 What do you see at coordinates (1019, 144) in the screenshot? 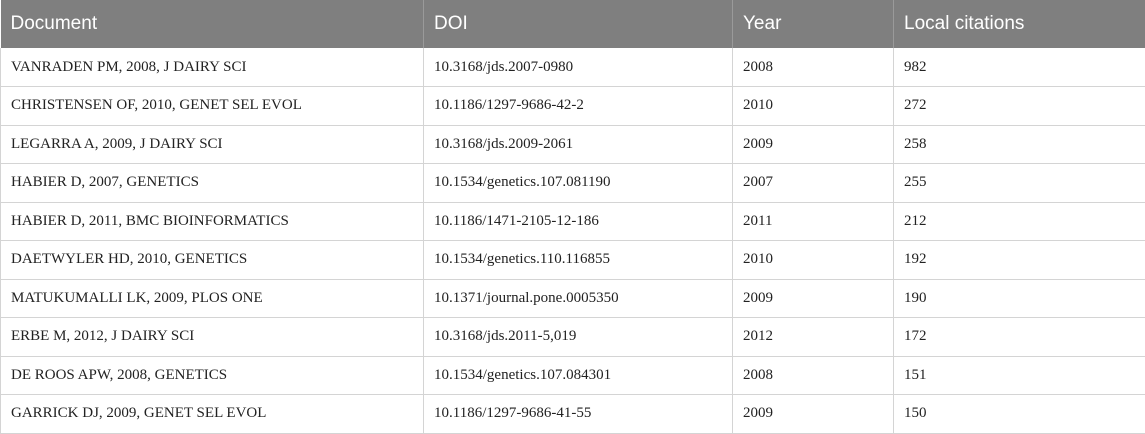
I see `local-citations-cell: 258` at bounding box center [1019, 144].